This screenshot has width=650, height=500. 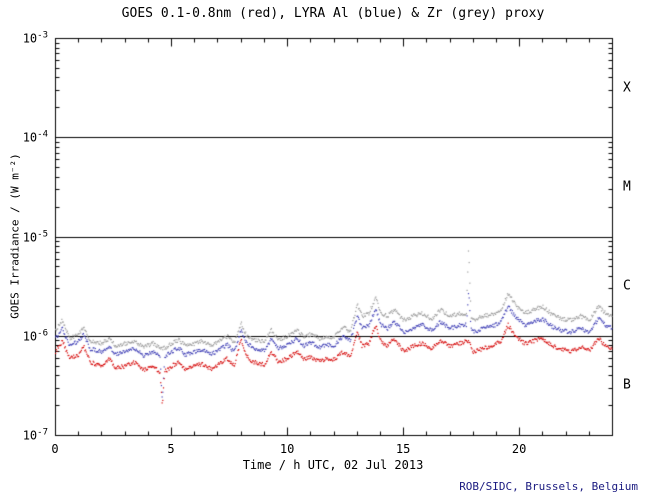 I want to click on x-tick-label: 10, so click(x=287, y=449).